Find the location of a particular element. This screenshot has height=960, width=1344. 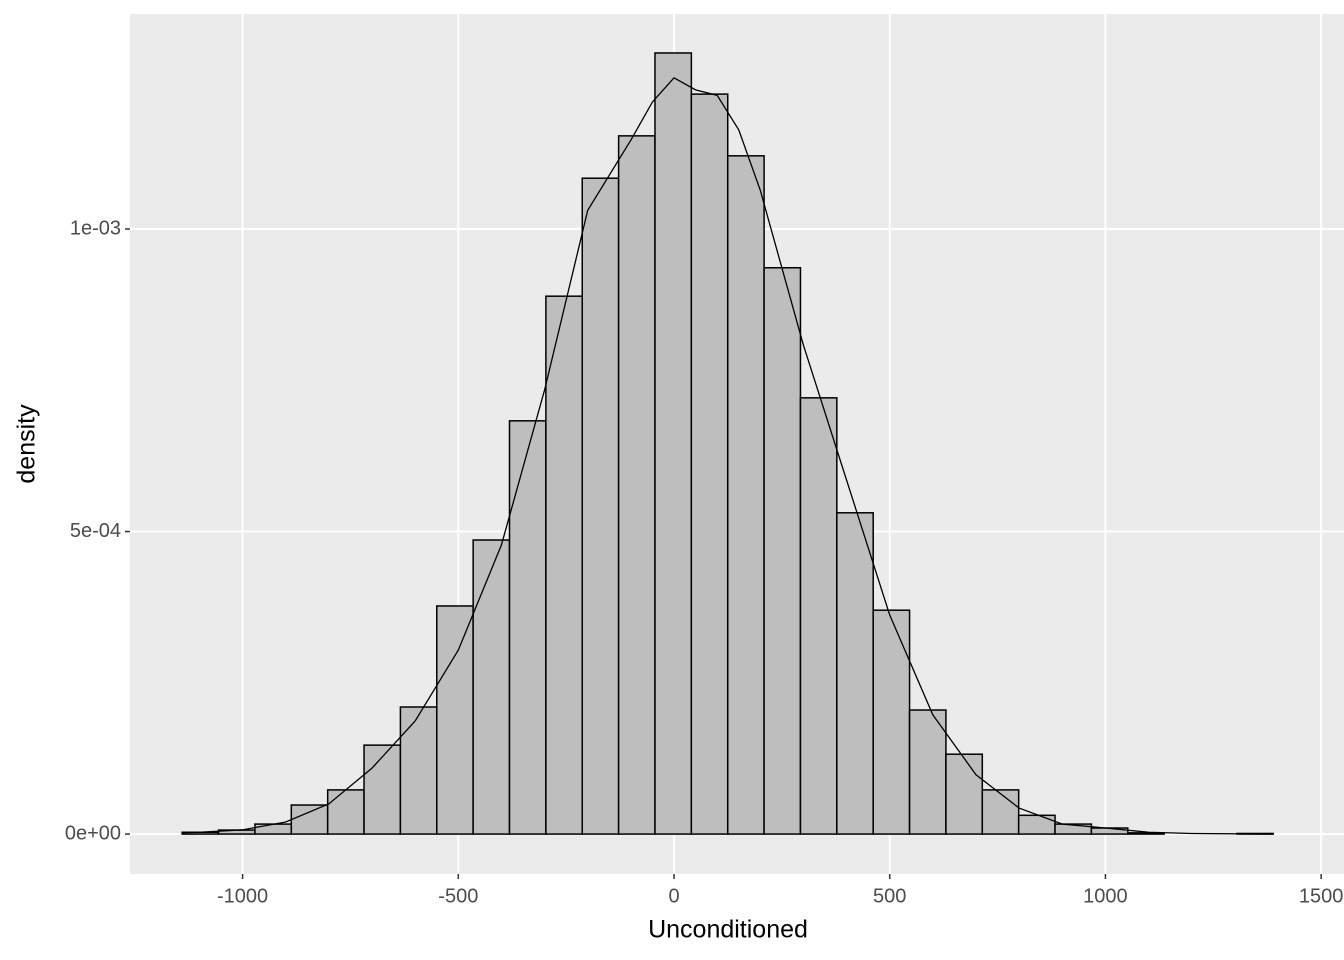

x-tick-label: -500 is located at coordinates (458, 896).